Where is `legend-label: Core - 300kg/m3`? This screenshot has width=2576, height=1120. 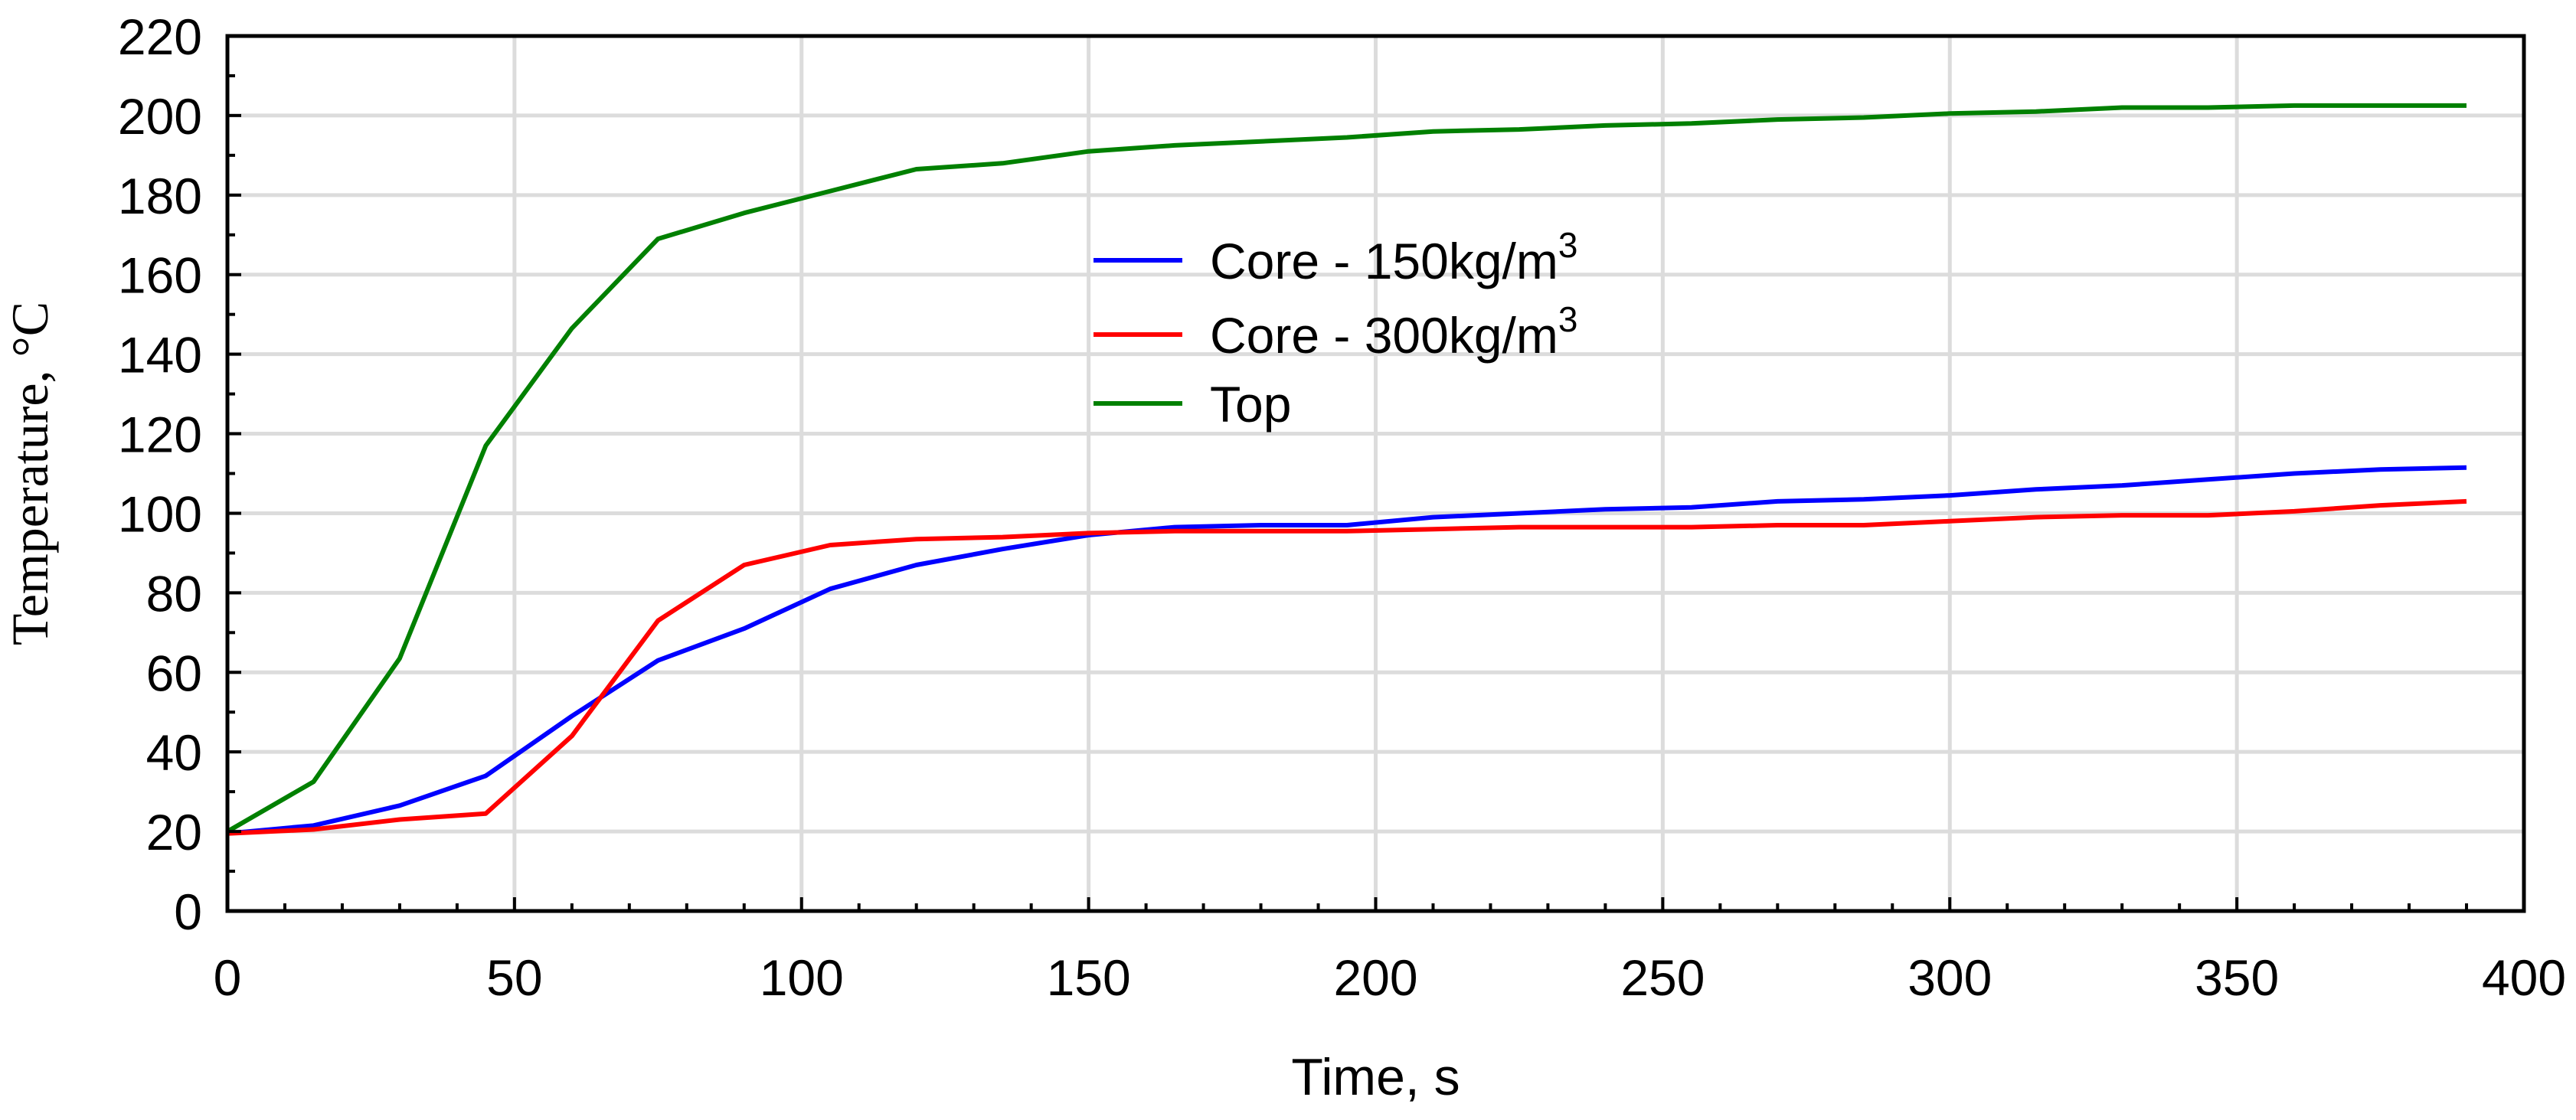 legend-label: Core - 300kg/m3 is located at coordinates (1393, 331).